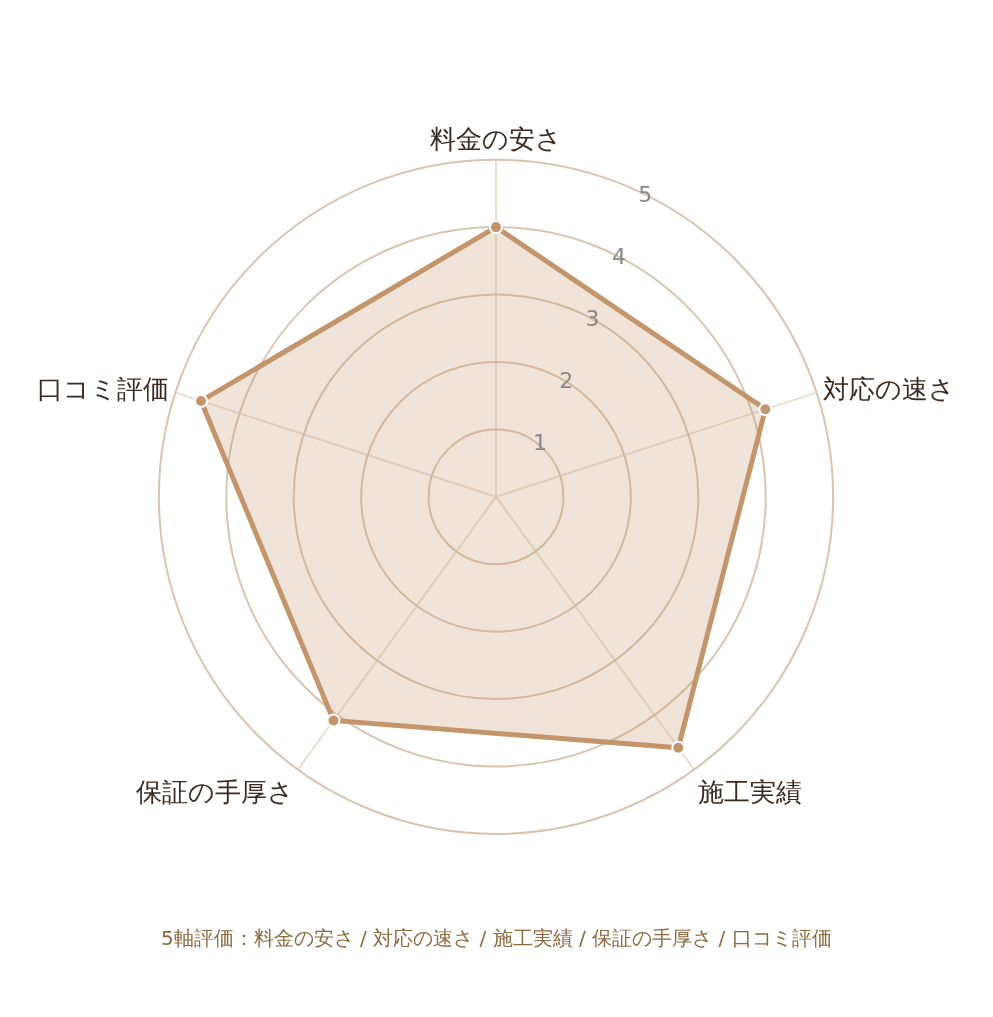 The image size is (993, 1017). What do you see at coordinates (496, 938) in the screenshot?
I see `text: 5軸評価：料金の安さ / 対応の速さ / 施工実績 / 保証の手厚さ / 口コミ評価` at bounding box center [496, 938].